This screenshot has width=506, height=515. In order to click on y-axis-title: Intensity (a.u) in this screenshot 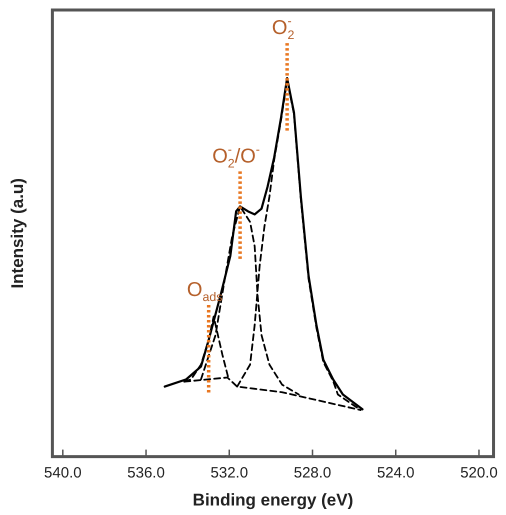, I will do `click(17, 233)`.